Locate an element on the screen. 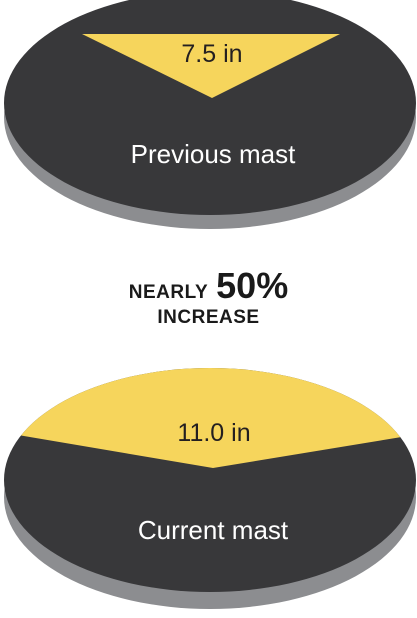  headline-suffix: INCREASE is located at coordinates (208, 317).